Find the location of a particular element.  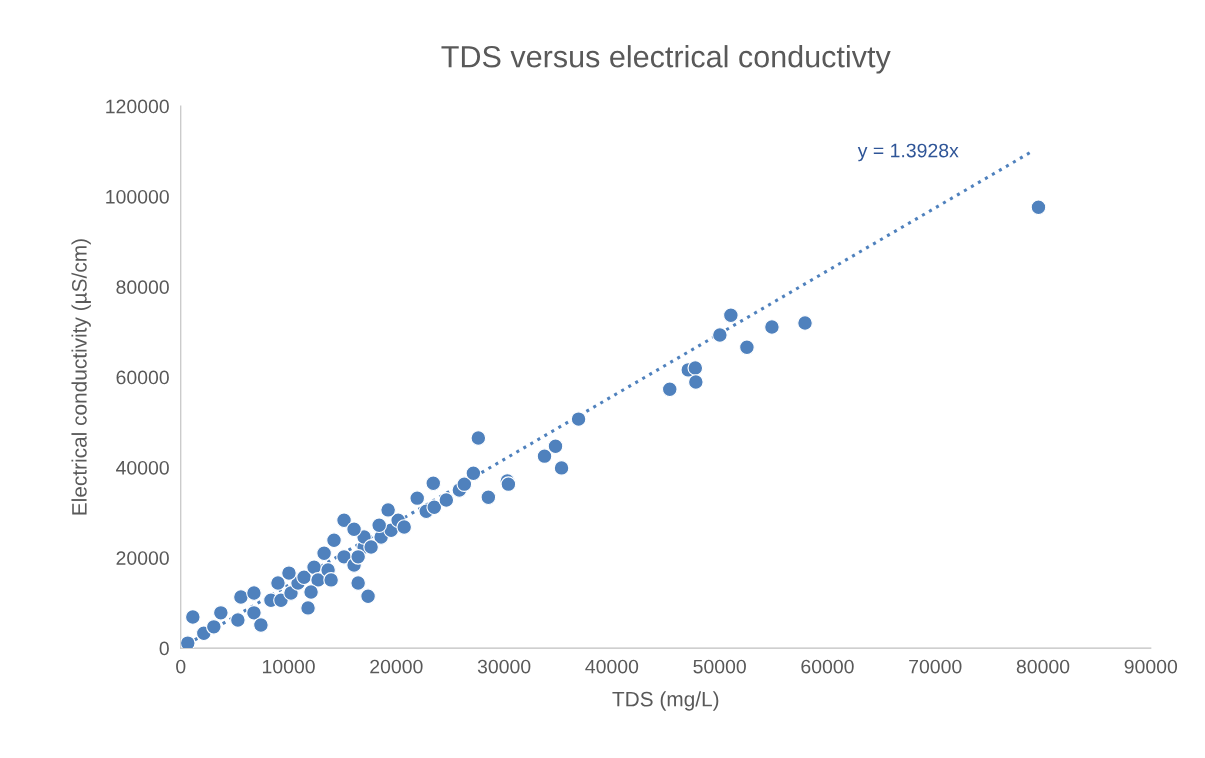

x-tick-label: 70000 is located at coordinates (935, 666).